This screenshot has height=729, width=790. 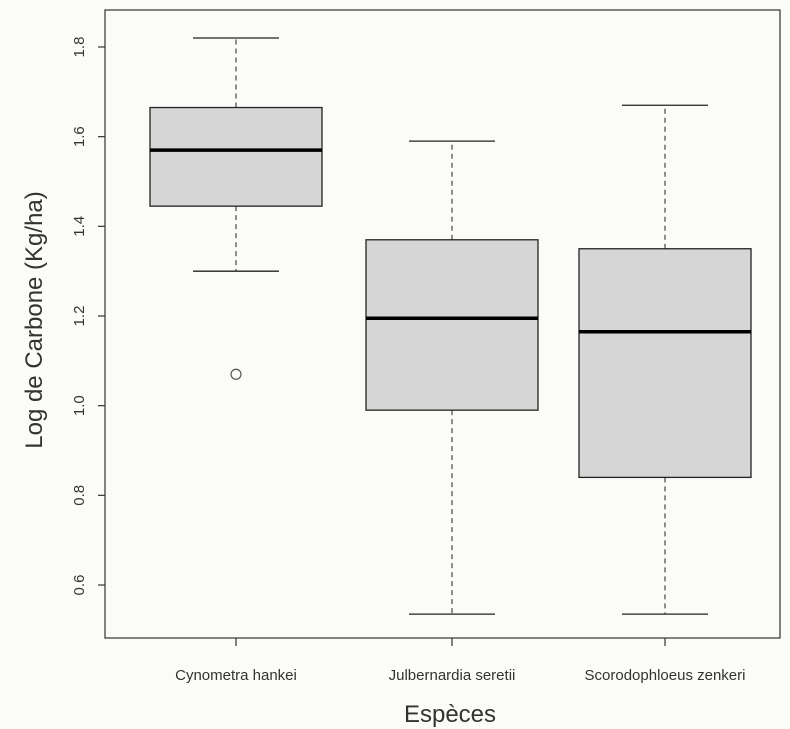 What do you see at coordinates (450, 714) in the screenshot?
I see `x-axis-label: Espèces` at bounding box center [450, 714].